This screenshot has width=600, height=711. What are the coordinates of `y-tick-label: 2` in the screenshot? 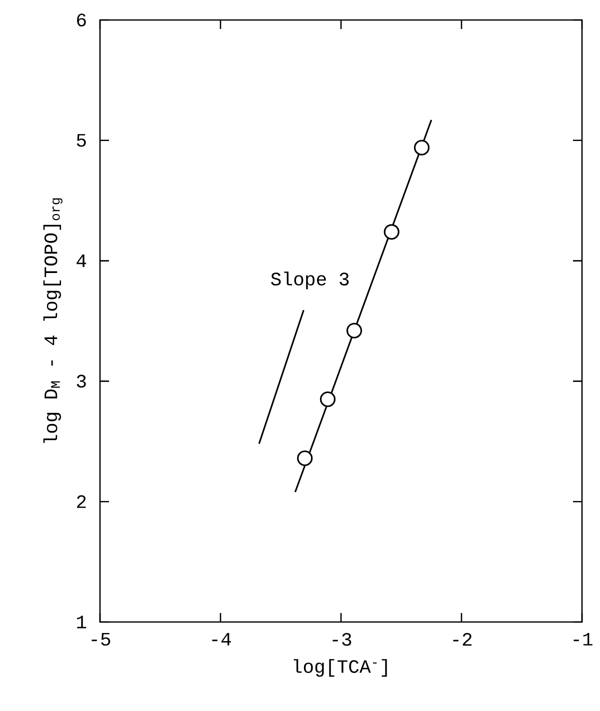 It's located at (81, 501).